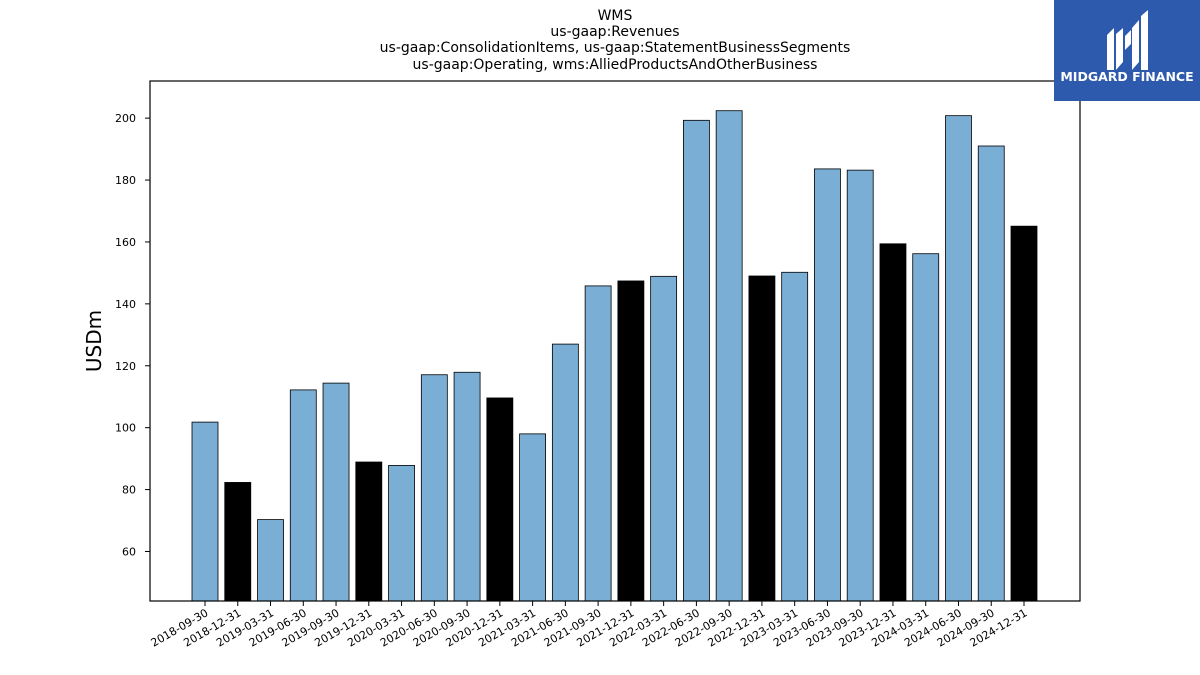  Describe the element at coordinates (129, 490) in the screenshot. I see `y-tick-label: 80` at that location.